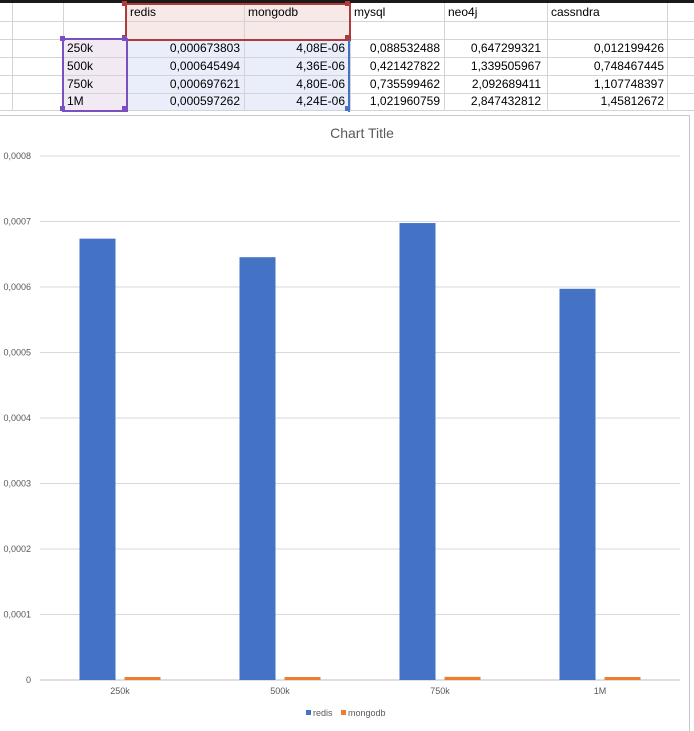 The width and height of the screenshot is (694, 731). Describe the element at coordinates (80, 48) in the screenshot. I see `row-label-cell: 250k` at that location.